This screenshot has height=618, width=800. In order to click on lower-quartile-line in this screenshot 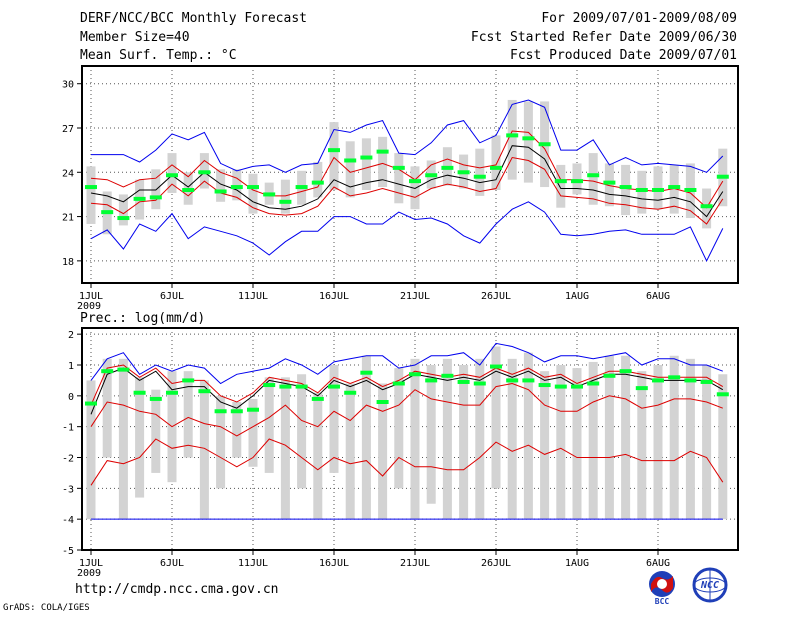, I will do `click(407, 190)`.